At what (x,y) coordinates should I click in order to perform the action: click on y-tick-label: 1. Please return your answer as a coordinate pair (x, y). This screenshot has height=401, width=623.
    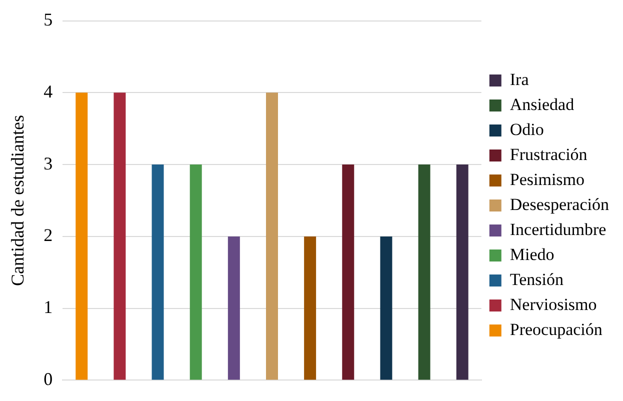
    Looking at the image, I should click on (48, 307).